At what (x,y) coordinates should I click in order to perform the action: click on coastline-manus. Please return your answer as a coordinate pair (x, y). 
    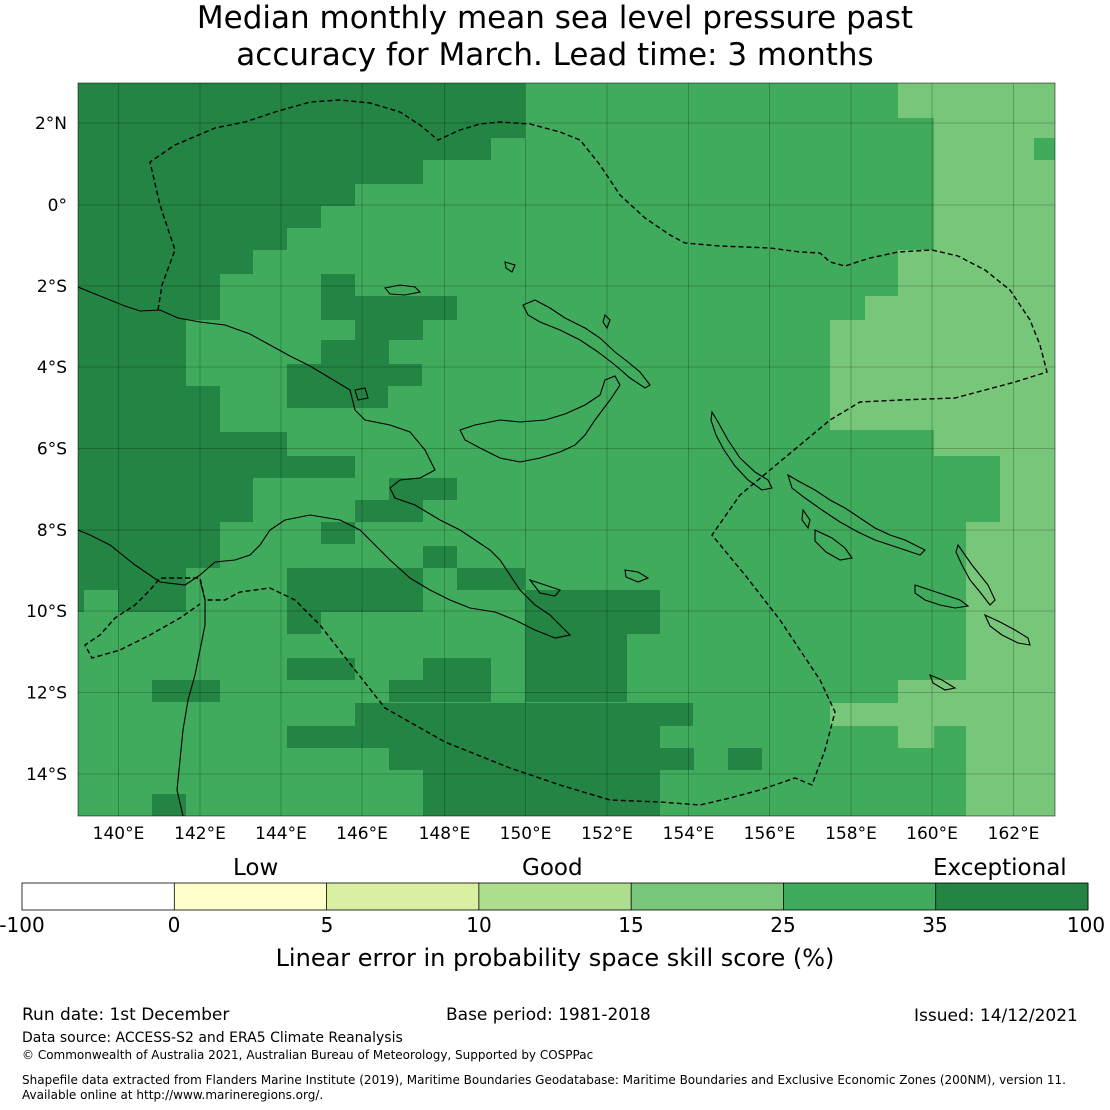
    Looking at the image, I should click on (402, 290).